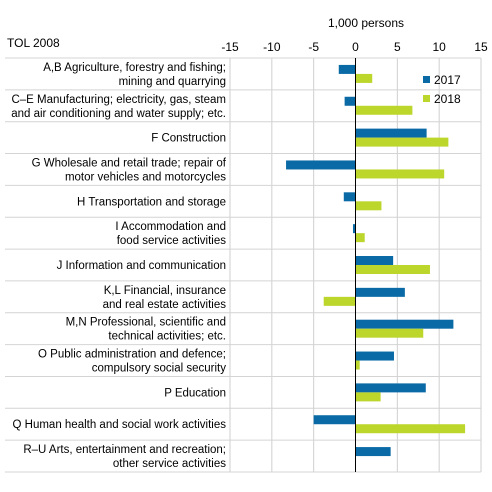  I want to click on category-label: mining and quarrying, so click(172, 82).